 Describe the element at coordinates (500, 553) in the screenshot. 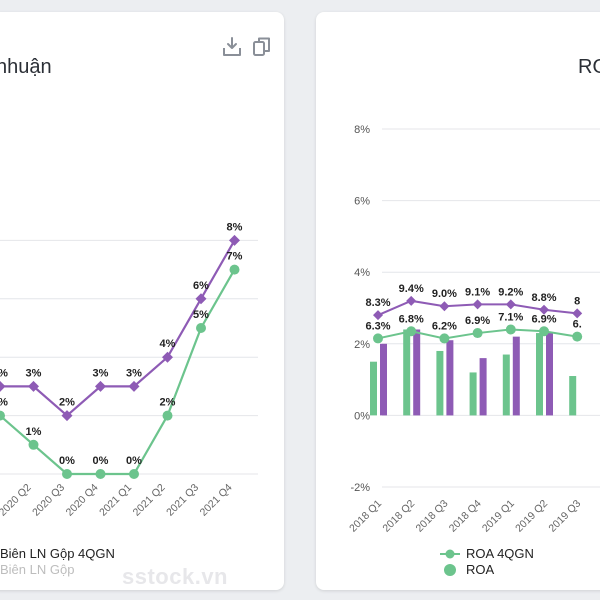

I see `legend-label: ROA 4QGN` at that location.